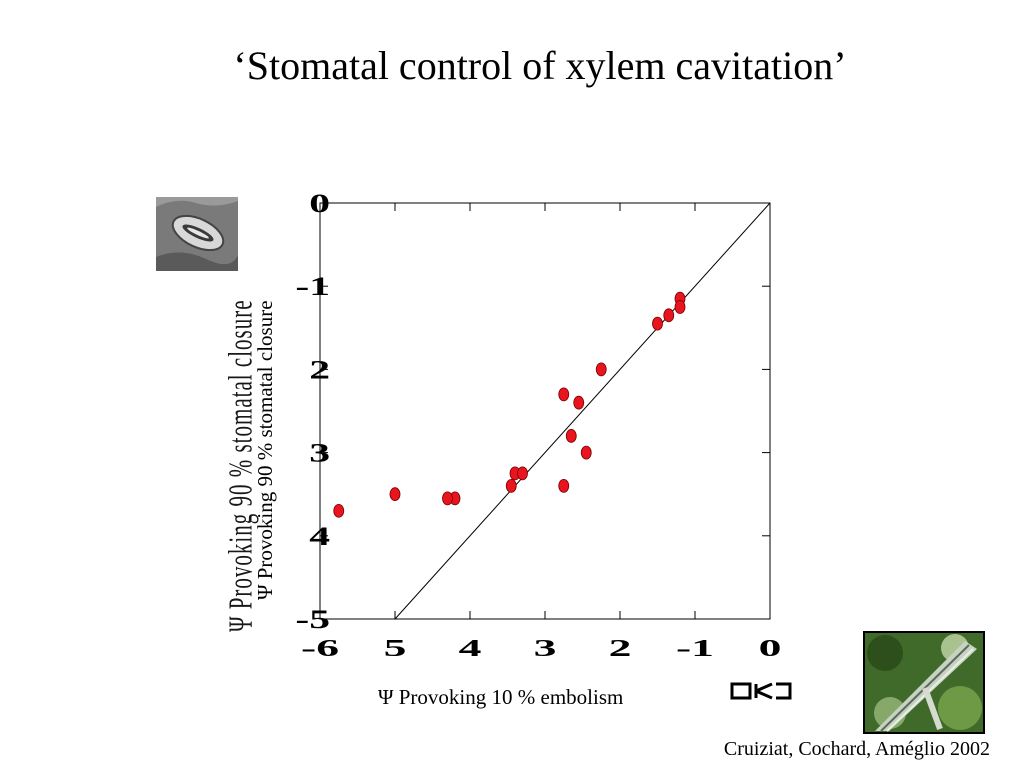 Image resolution: width=1024 pixels, height=768 pixels. What do you see at coordinates (319, 203) in the screenshot?
I see `y-tick-label: 0` at bounding box center [319, 203].